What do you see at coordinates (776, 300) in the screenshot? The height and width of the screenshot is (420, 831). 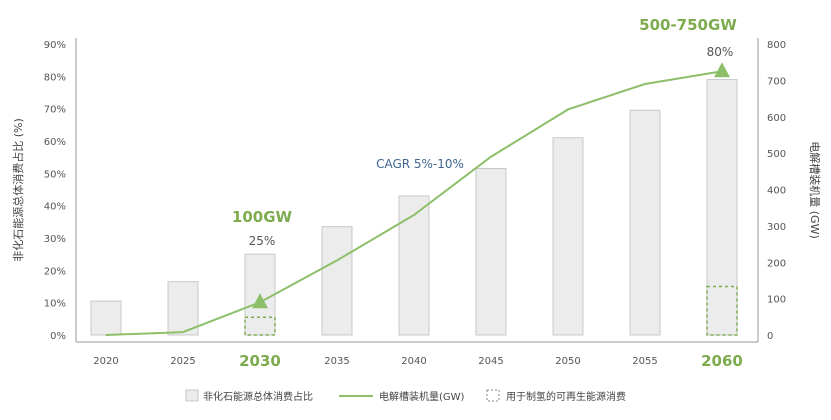 I see `right-tick-label: 100` at bounding box center [776, 300].